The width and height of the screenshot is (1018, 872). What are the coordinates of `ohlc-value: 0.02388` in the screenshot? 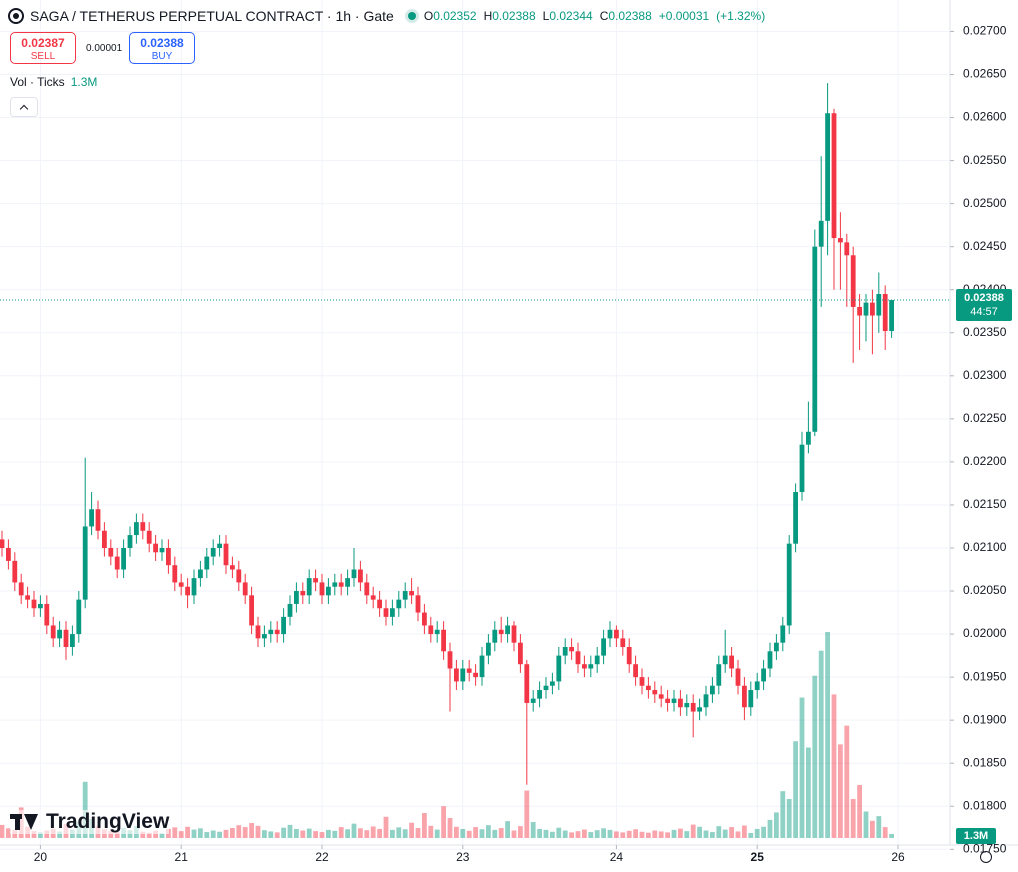 It's located at (514, 16).